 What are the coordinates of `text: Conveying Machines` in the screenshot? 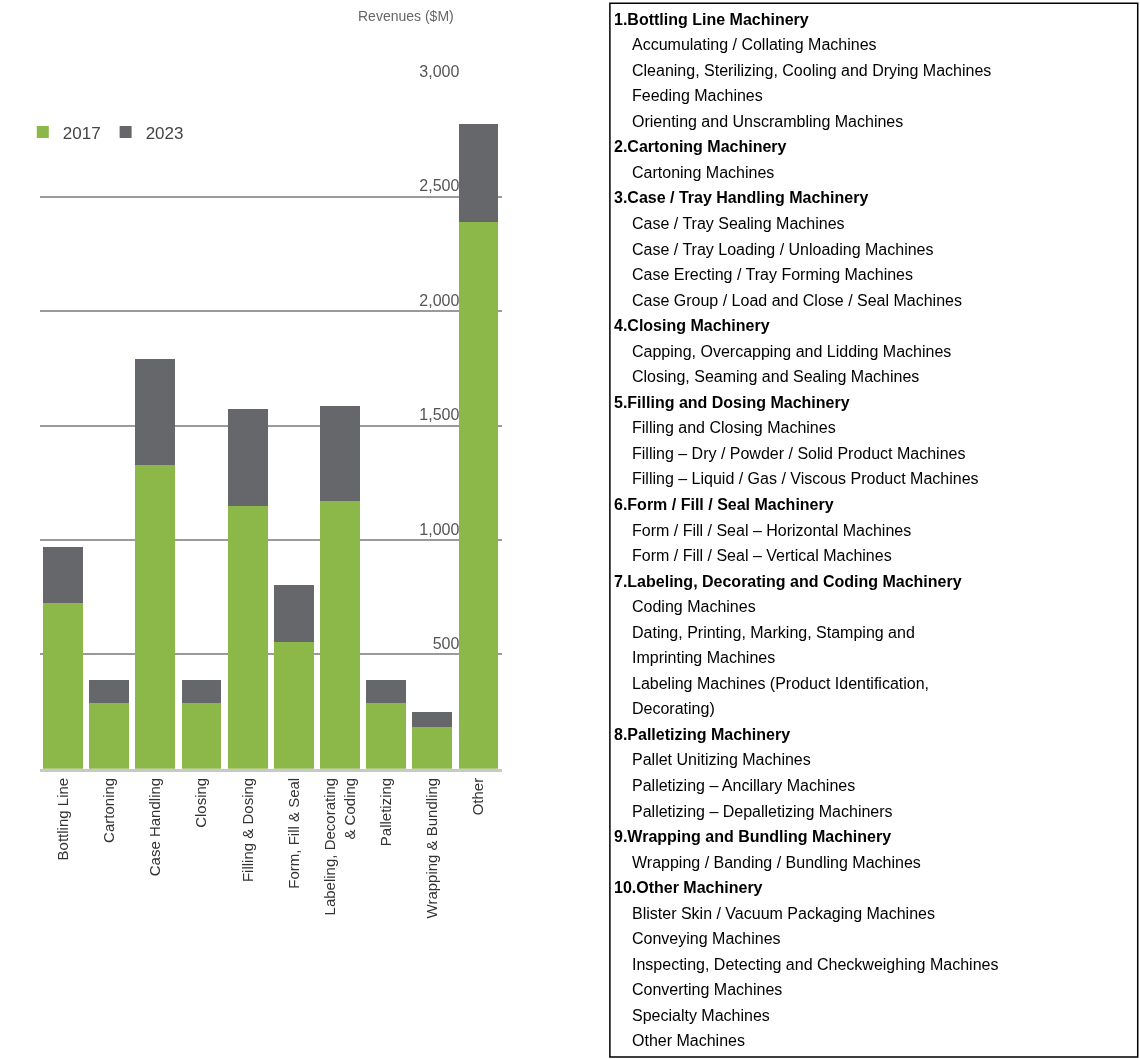 It's located at (706, 938).